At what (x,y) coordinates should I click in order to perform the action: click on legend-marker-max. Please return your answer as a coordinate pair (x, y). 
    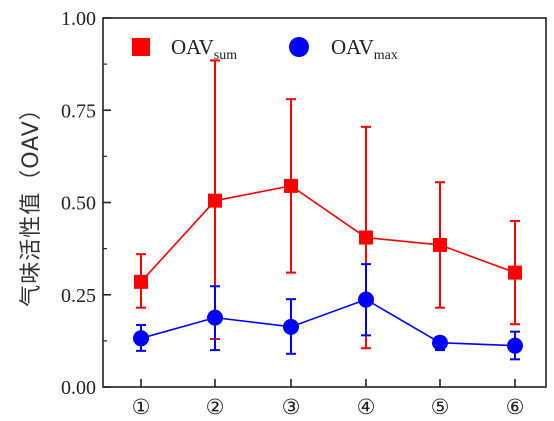
    Looking at the image, I should click on (299, 47).